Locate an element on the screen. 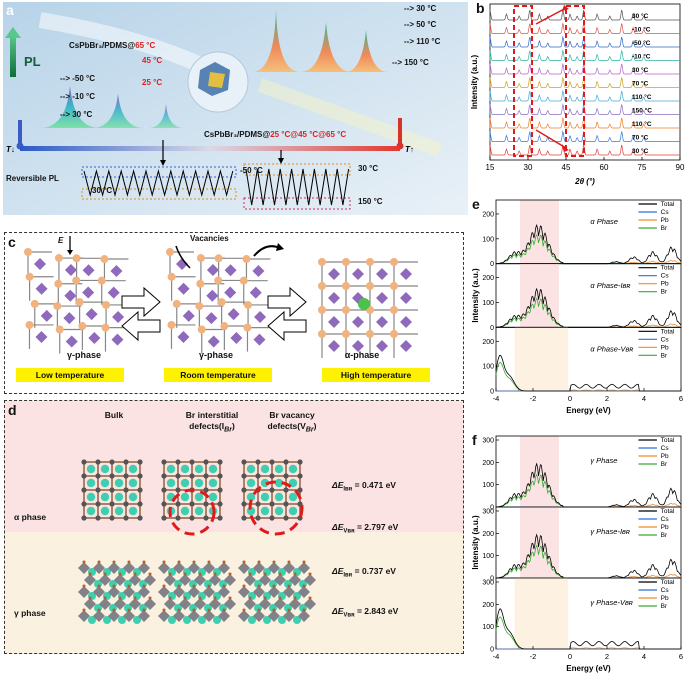 The width and height of the screenshot is (685, 684). panel-label-c: c is located at coordinates (12, 242).